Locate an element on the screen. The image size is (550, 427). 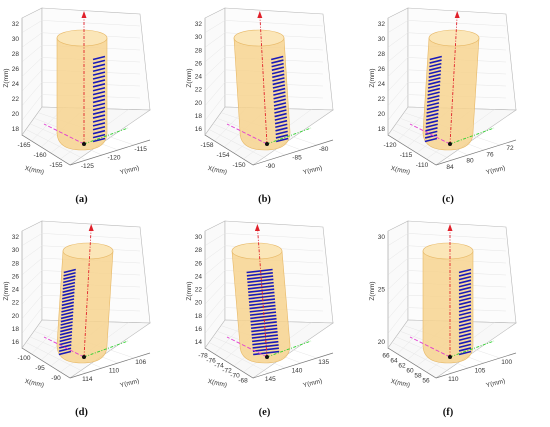
cylinder-top is located at coordinates (448, 251).